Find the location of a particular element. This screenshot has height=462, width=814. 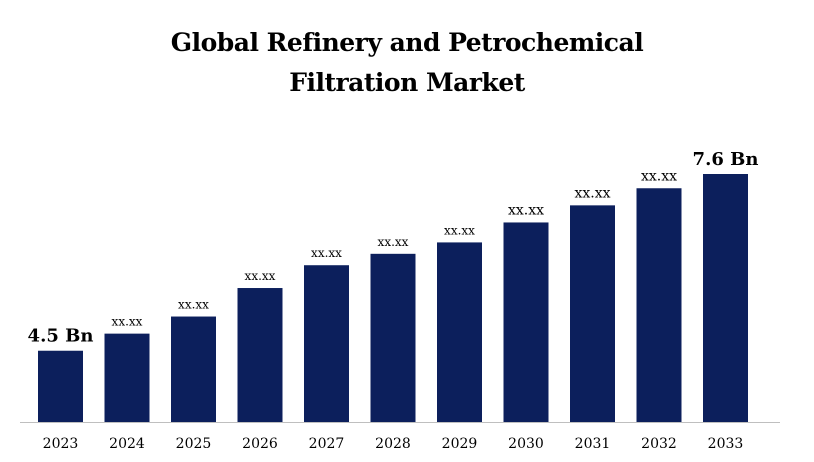

bar-2023 is located at coordinates (60, 386).